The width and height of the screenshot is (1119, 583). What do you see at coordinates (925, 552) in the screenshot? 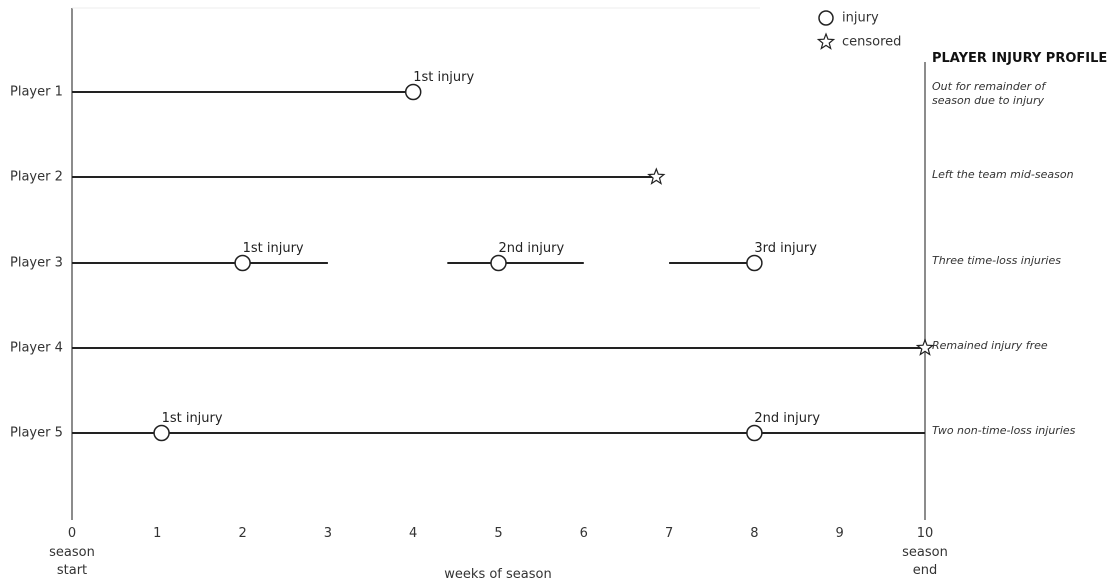
I see `season-end-label: season` at bounding box center [925, 552].